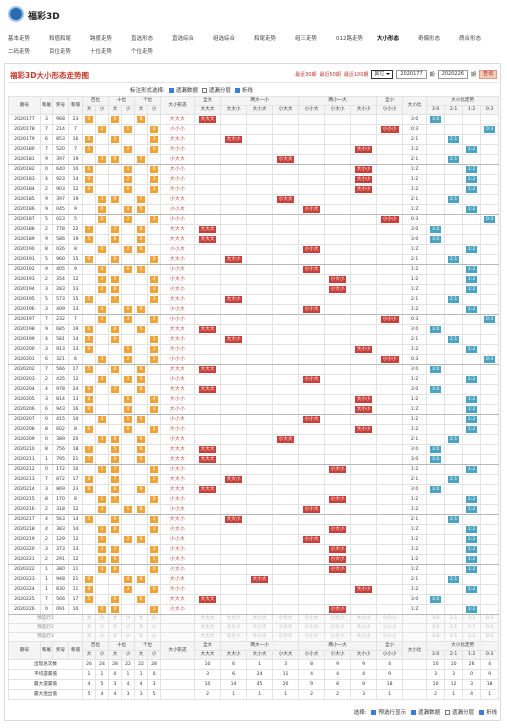 The height and width of the screenshot is (728, 507). Describe the element at coordinates (115, 664) in the screenshot. I see `stats-value: 28` at that location.